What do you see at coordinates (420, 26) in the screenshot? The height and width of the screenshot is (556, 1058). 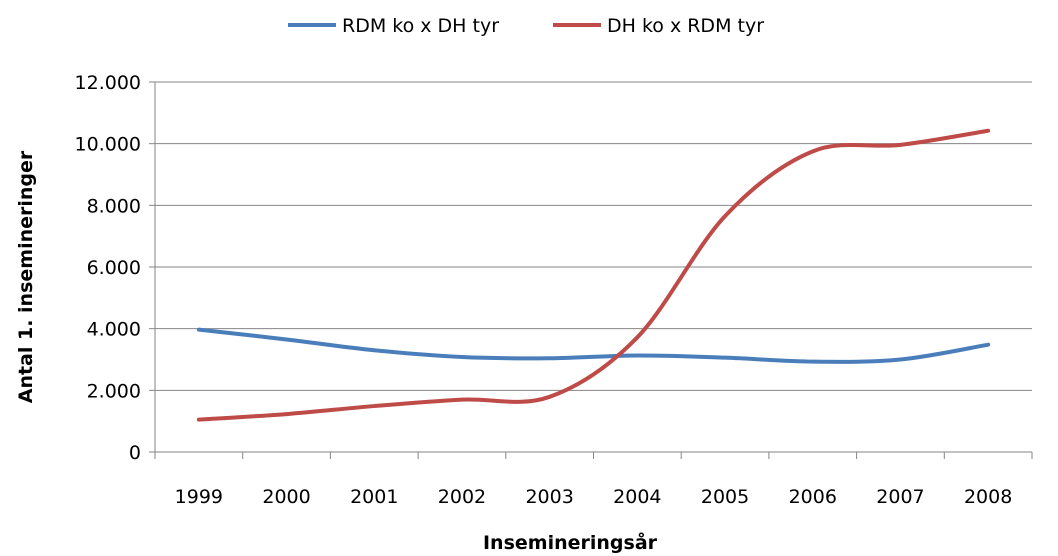 I see `legend-label: RDM ko x DH tyr` at bounding box center [420, 26].